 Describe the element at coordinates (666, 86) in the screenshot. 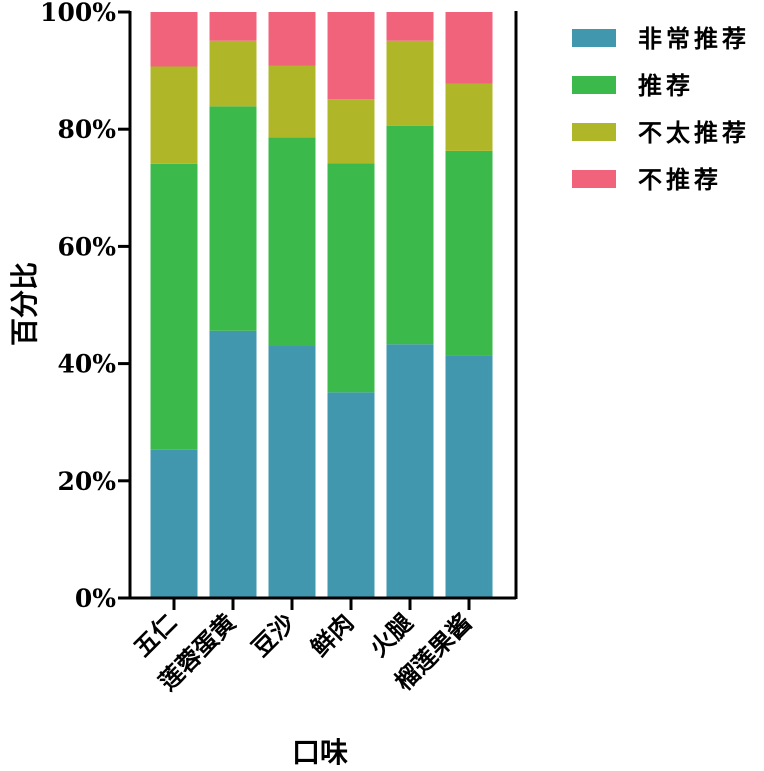

I see `legend-label: 推荐` at that location.